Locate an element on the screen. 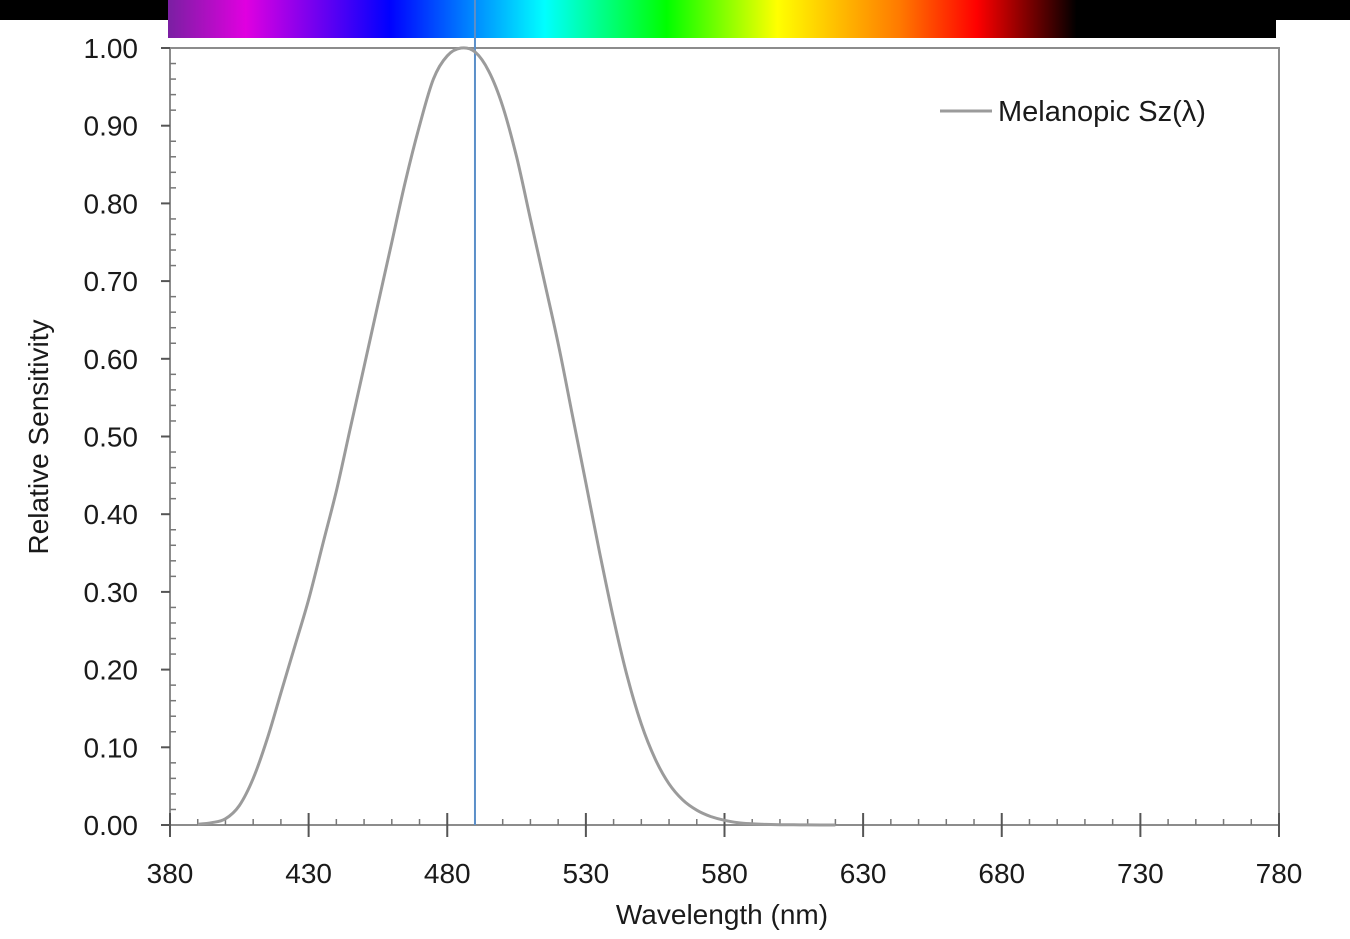 This screenshot has height=939, width=1350. x-tick-label: 580 is located at coordinates (724, 873).